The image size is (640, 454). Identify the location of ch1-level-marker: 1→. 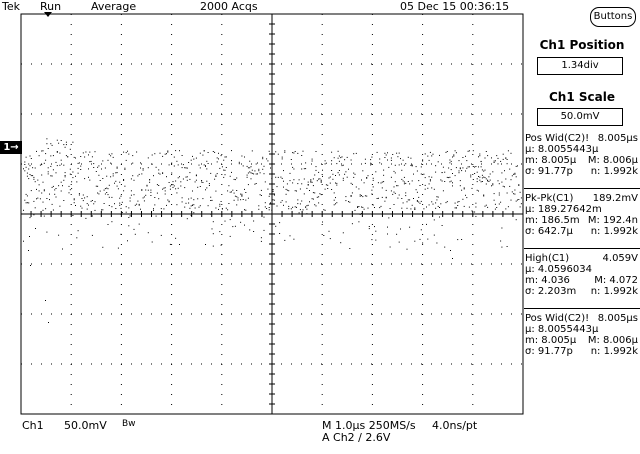
(11, 147).